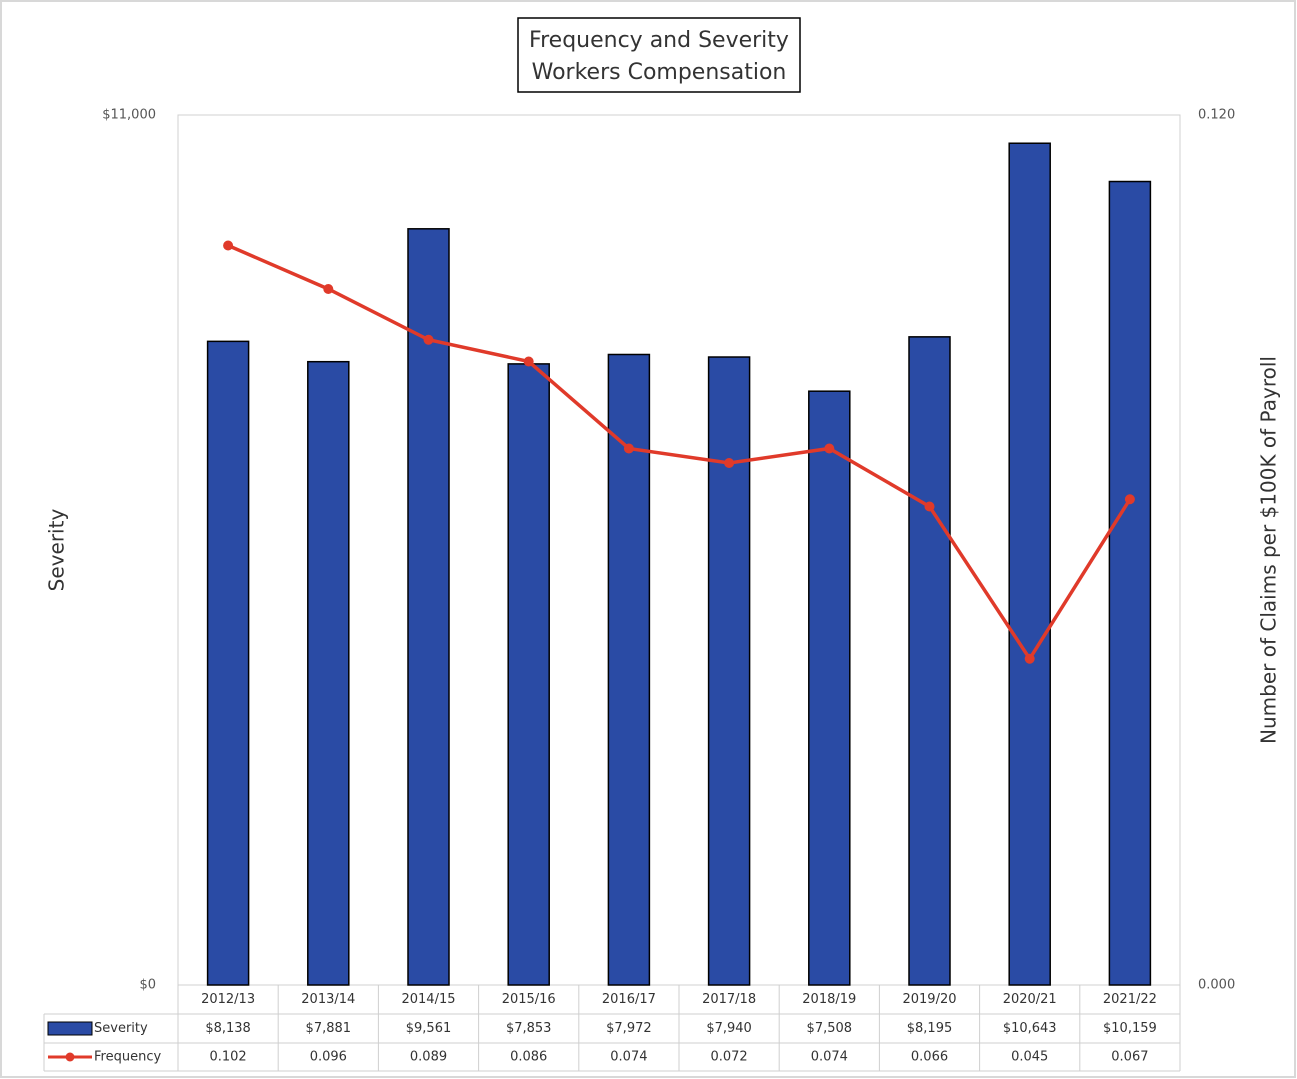 The height and width of the screenshot is (1079, 1297). Describe the element at coordinates (328, 999) in the screenshot. I see `x-tick-label: 2013/14` at that location.